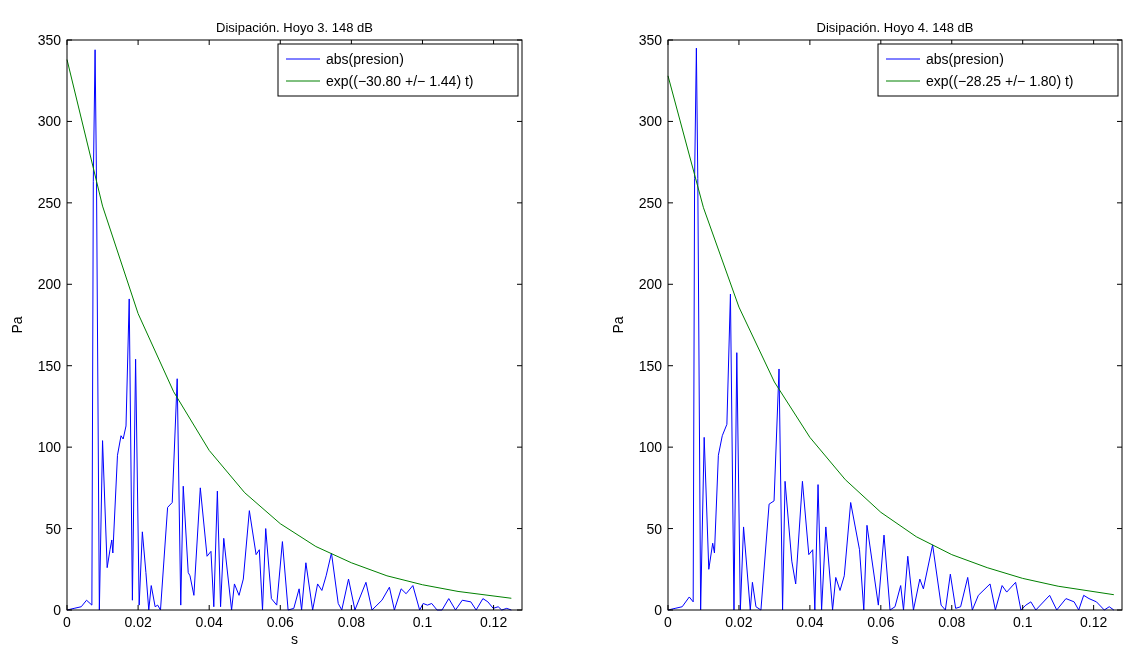  What do you see at coordinates (895, 27) in the screenshot?
I see `chart-title: Disipación. Hoyo 4. 148 dB` at bounding box center [895, 27].